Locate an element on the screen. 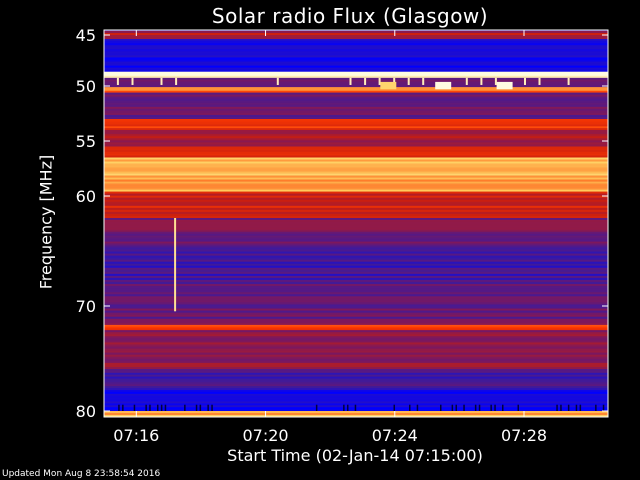  y-tick-label: 70 is located at coordinates (86, 306).